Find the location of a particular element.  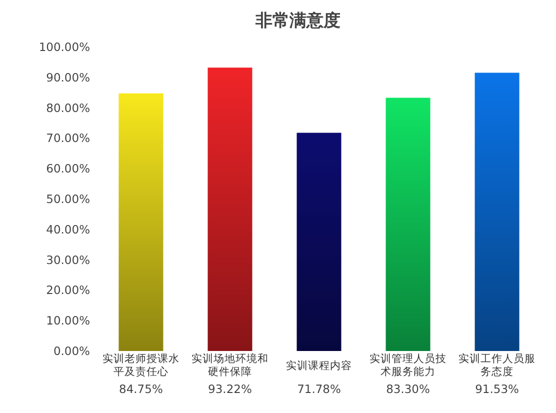

chart-title: 非常满意度 is located at coordinates (297, 21).